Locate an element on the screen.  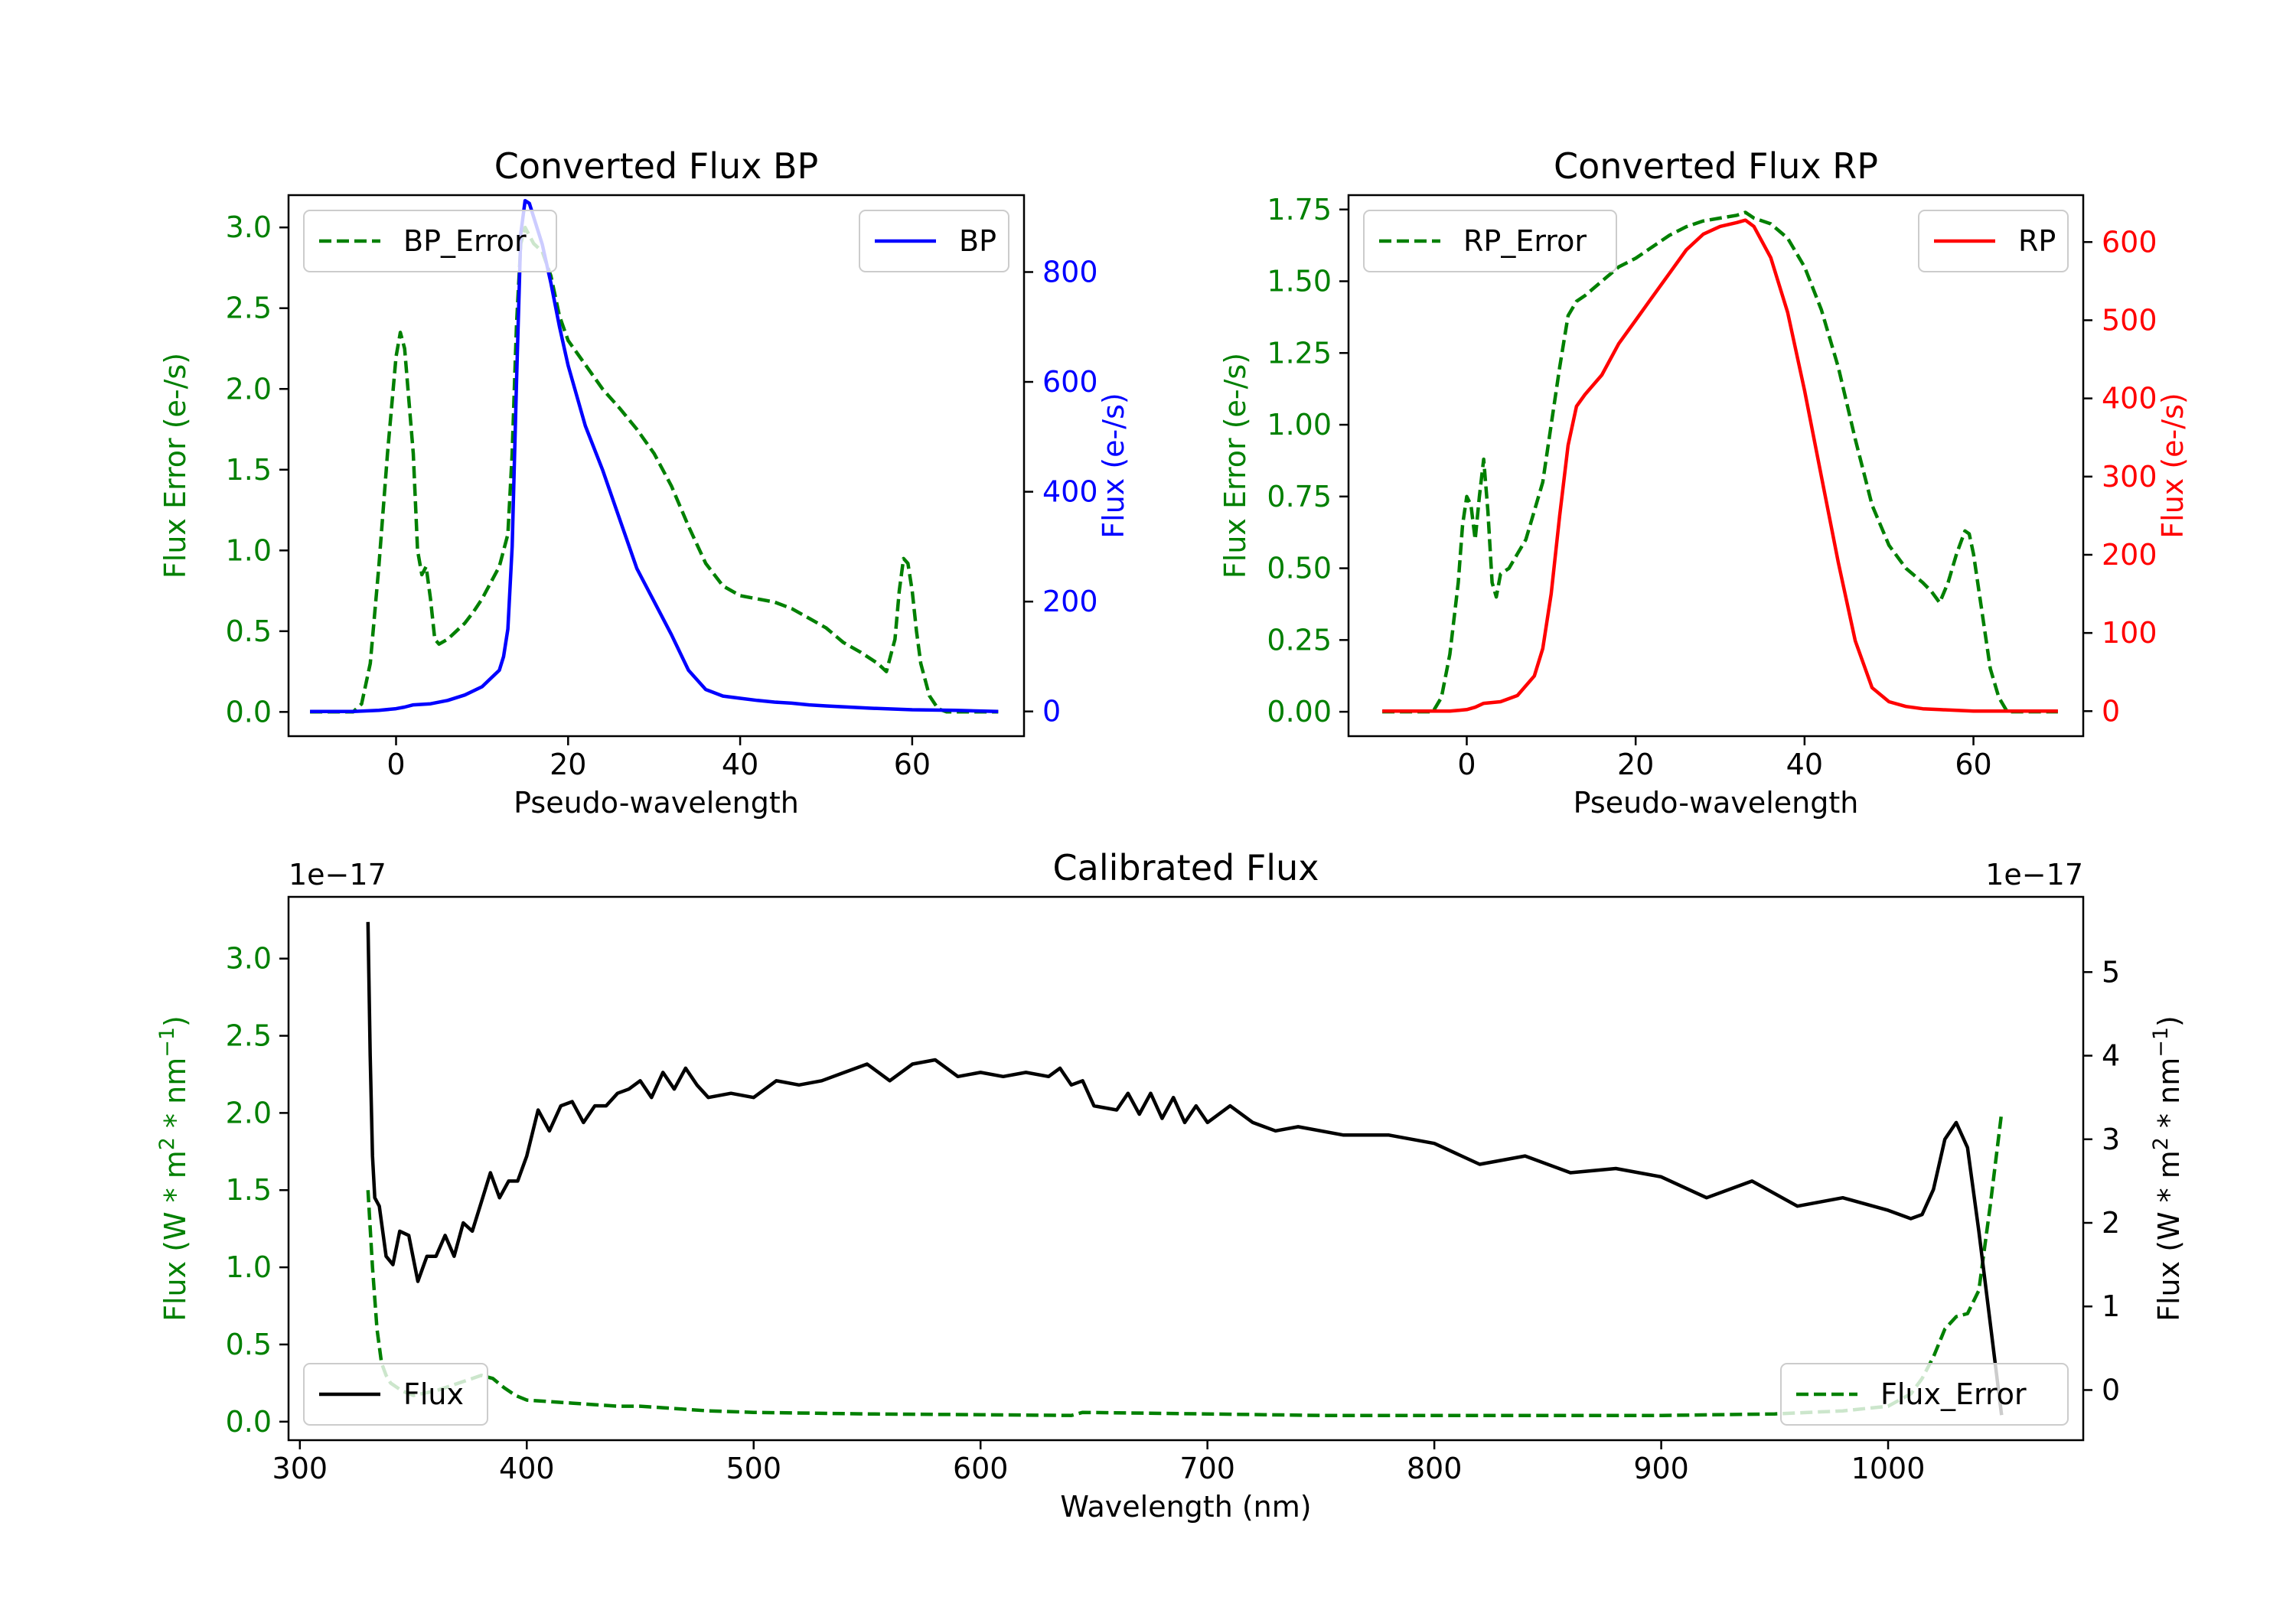
series-line-rp is located at coordinates (1720, 466).